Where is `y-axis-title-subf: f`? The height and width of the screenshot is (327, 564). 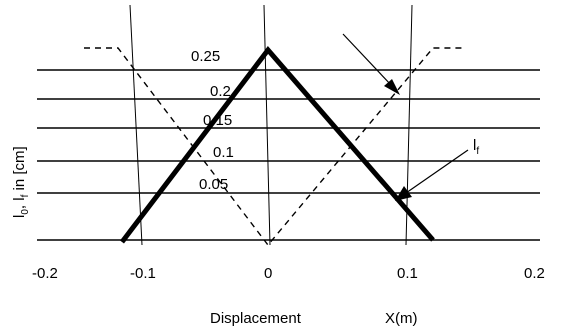
y-axis-title-subf: f is located at coordinates (25, 195).